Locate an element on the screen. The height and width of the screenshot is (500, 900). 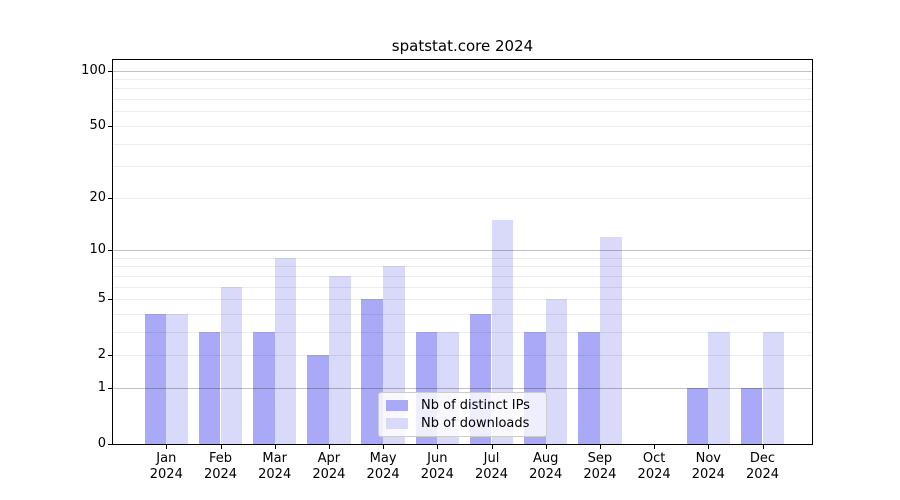
x-tick-label-mar: Mar 2024 is located at coordinates (275, 466).